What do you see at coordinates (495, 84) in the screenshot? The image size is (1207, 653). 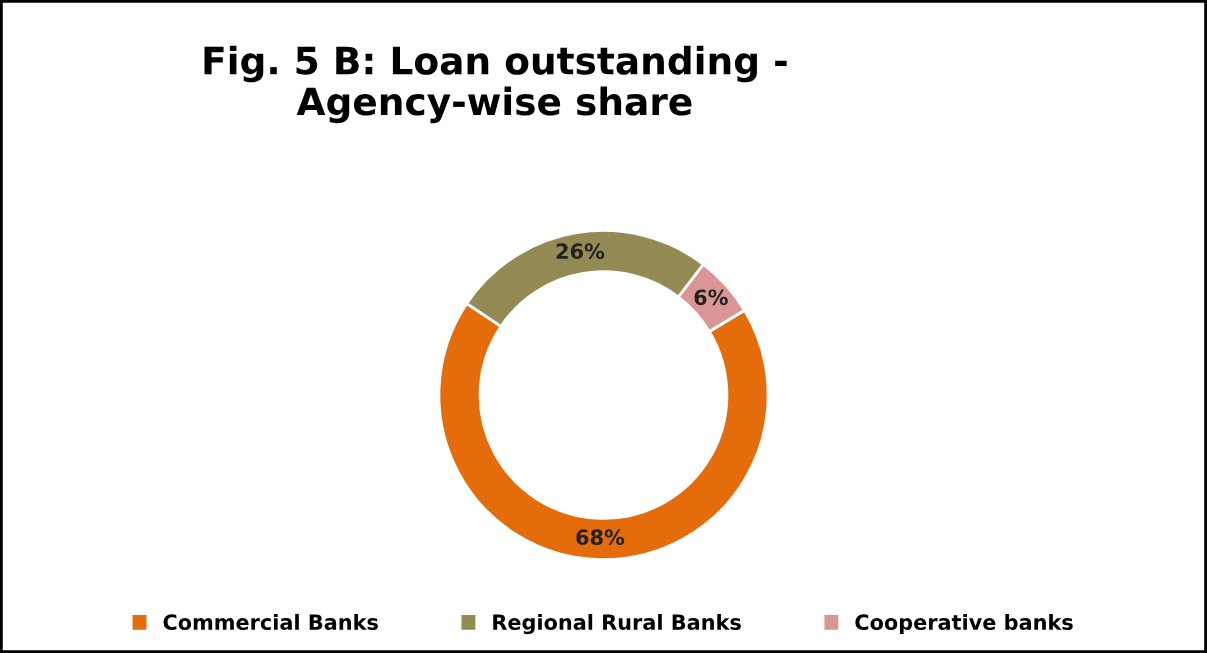 I see `chart-title: Fig. 5 B: Loan outstanding - Agency-wise share` at bounding box center [495, 84].